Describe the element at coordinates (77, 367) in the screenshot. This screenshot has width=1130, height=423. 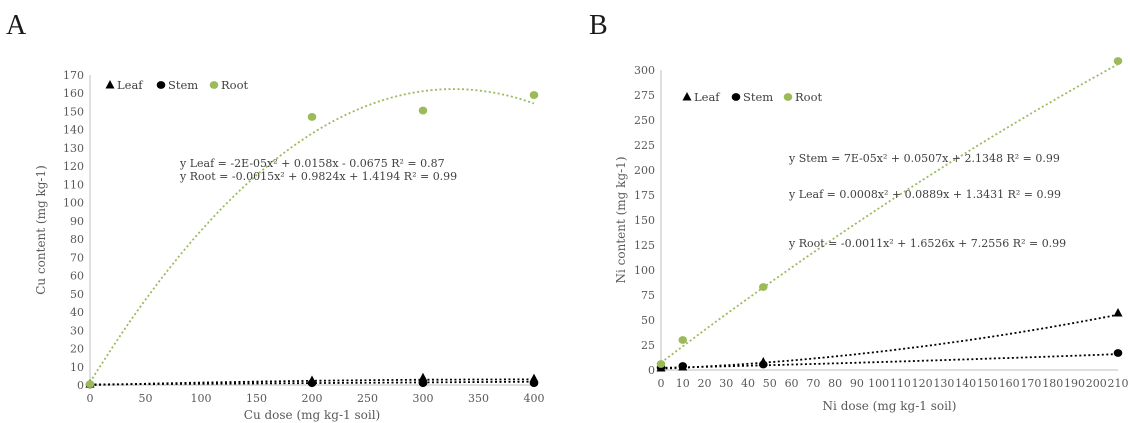
I see `y-tick-label: 10` at that location.